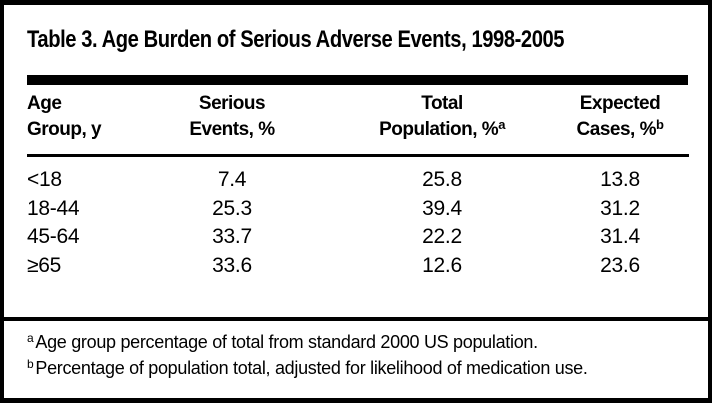 The width and height of the screenshot is (712, 407). Describe the element at coordinates (356, 2) in the screenshot. I see `frame-top-rule` at that location.